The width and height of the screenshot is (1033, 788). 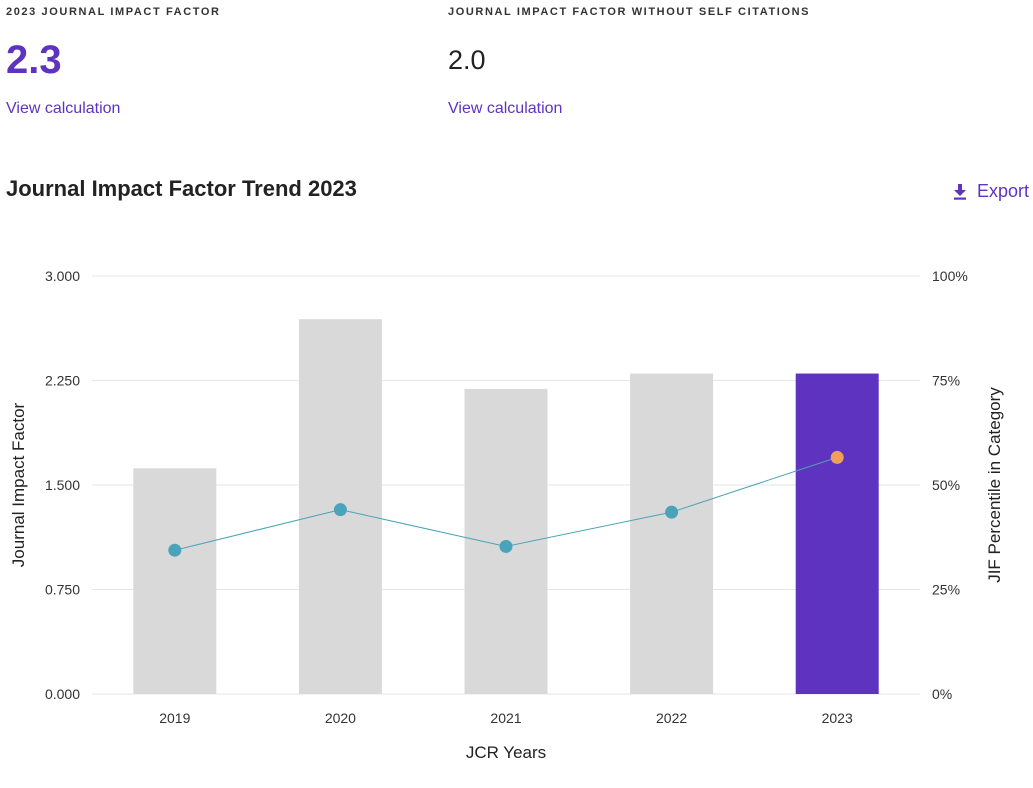 What do you see at coordinates (946, 381) in the screenshot?
I see `y2-tick-label: 75%` at bounding box center [946, 381].